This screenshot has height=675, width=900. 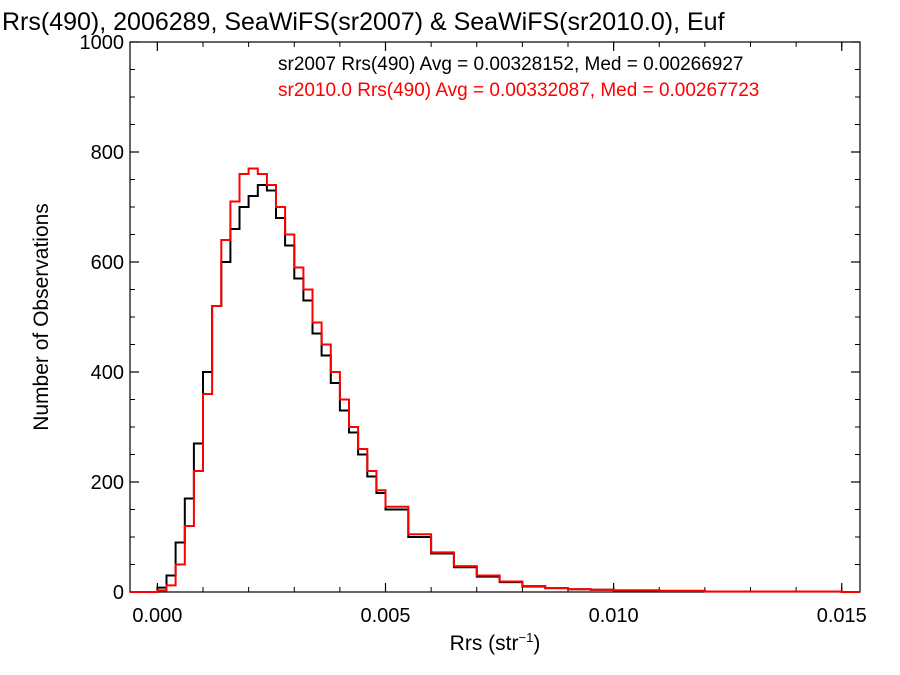 I want to click on y-tick-label: 1000, so click(x=102, y=43).